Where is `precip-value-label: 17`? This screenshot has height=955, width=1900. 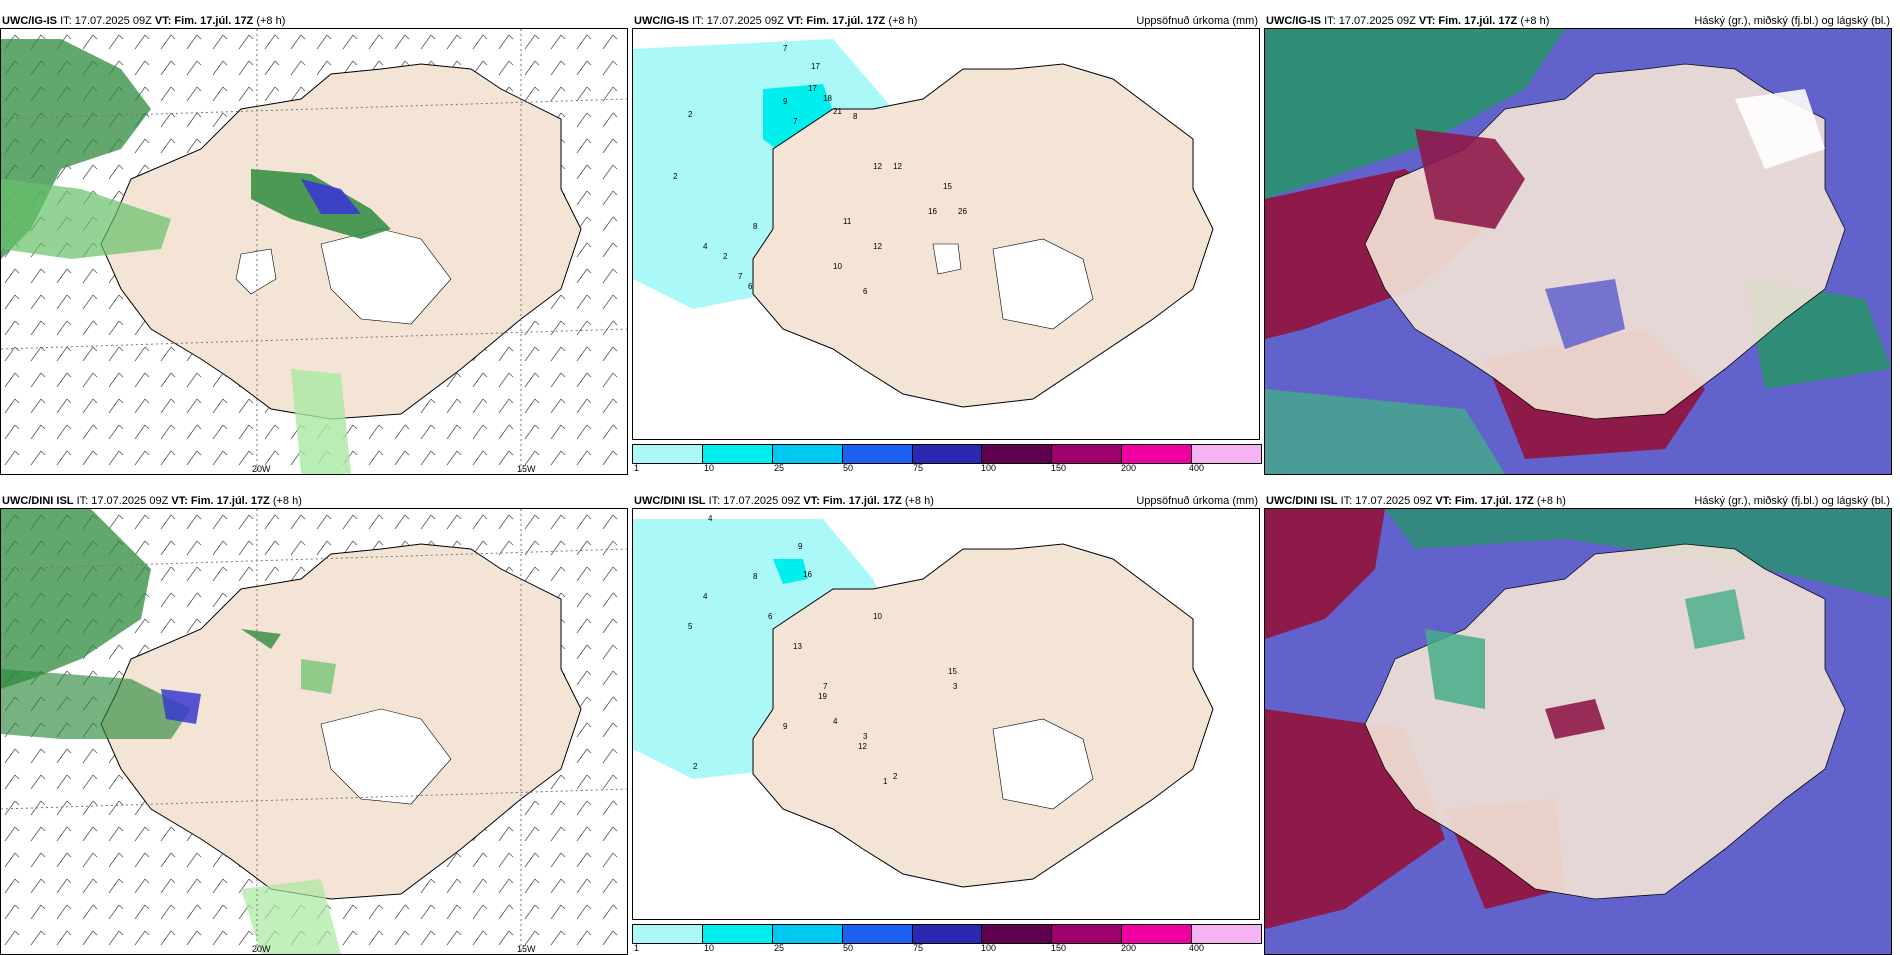 precip-value-label: 17 is located at coordinates (812, 88).